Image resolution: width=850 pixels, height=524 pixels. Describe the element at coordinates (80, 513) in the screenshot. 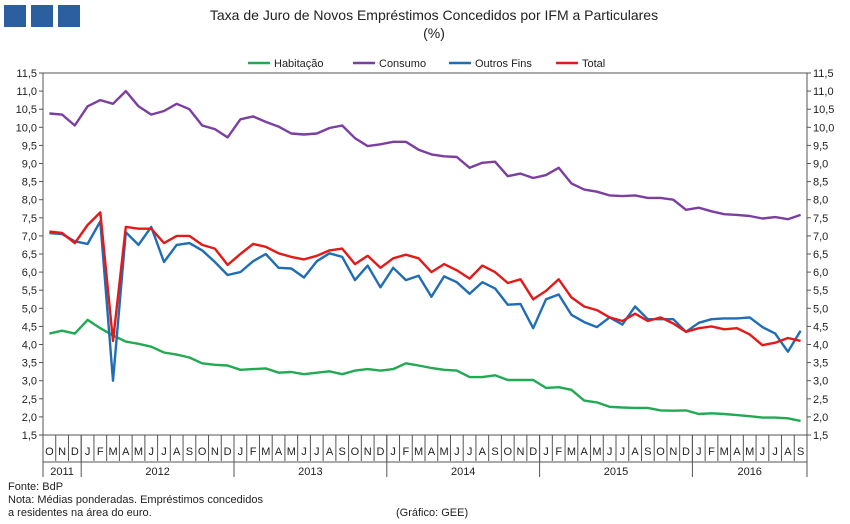

I see `footnote-line-2: a residentes na área do euro.` at that location.